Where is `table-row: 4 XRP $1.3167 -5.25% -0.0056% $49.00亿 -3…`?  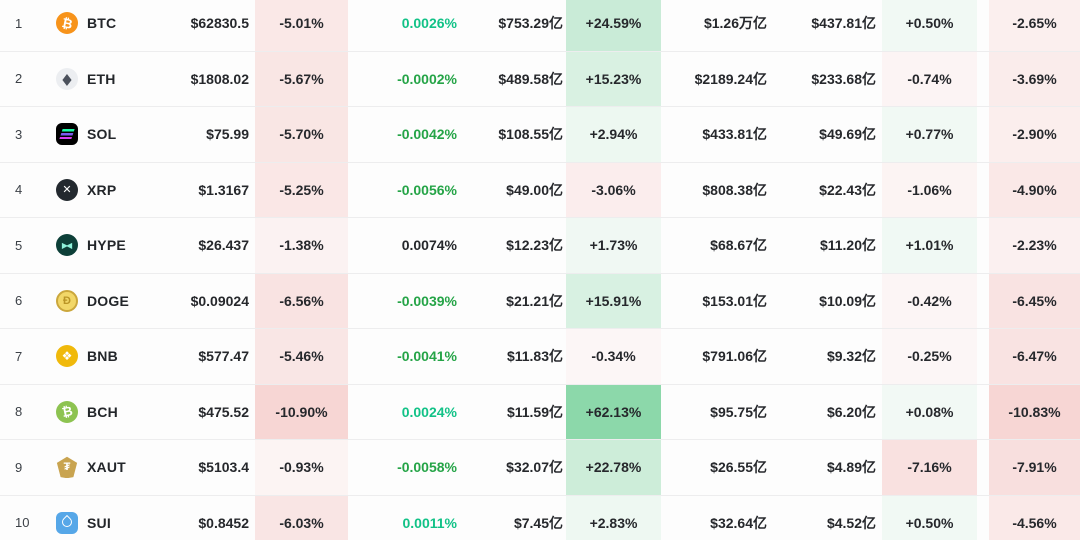
table-row: 4 XRP $1.3167 -5.25% -0.0056% $49.00亿 -3… is located at coordinates (540, 190).